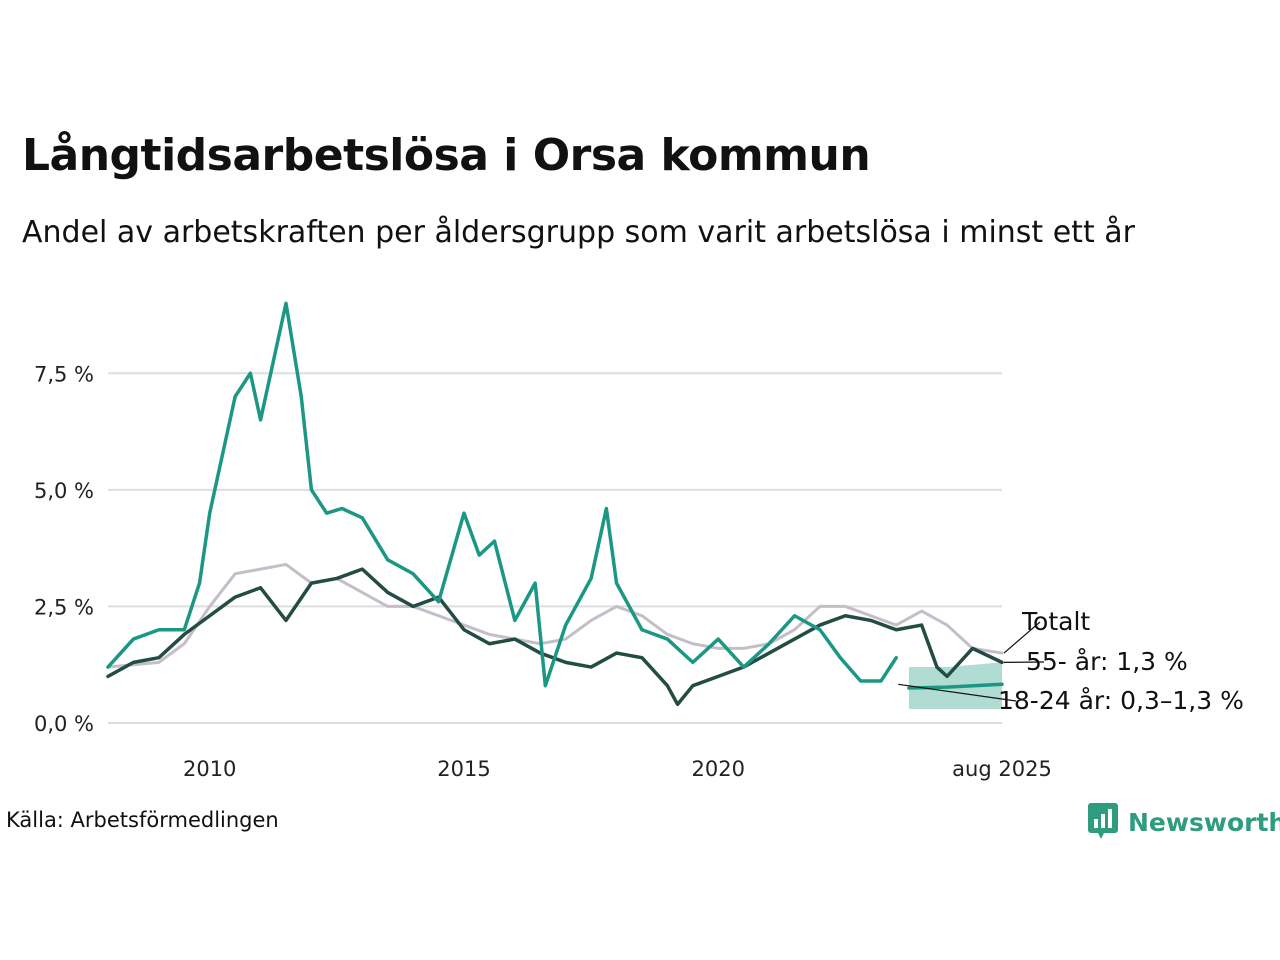 The width and height of the screenshot is (1280, 960). I want to click on newsworthy-logo: Newsworthy, so click(1184, 822).